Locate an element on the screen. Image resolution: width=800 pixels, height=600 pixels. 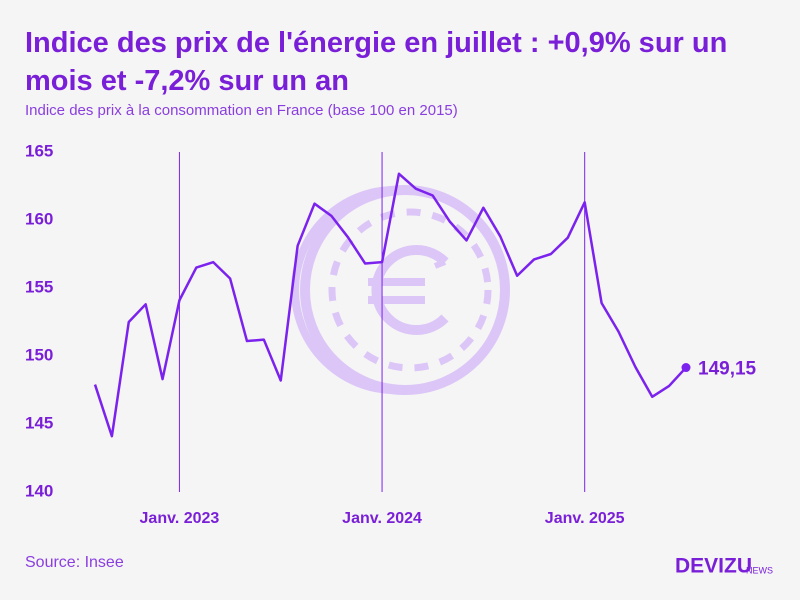
coin-icon is located at coordinates (400, 290).